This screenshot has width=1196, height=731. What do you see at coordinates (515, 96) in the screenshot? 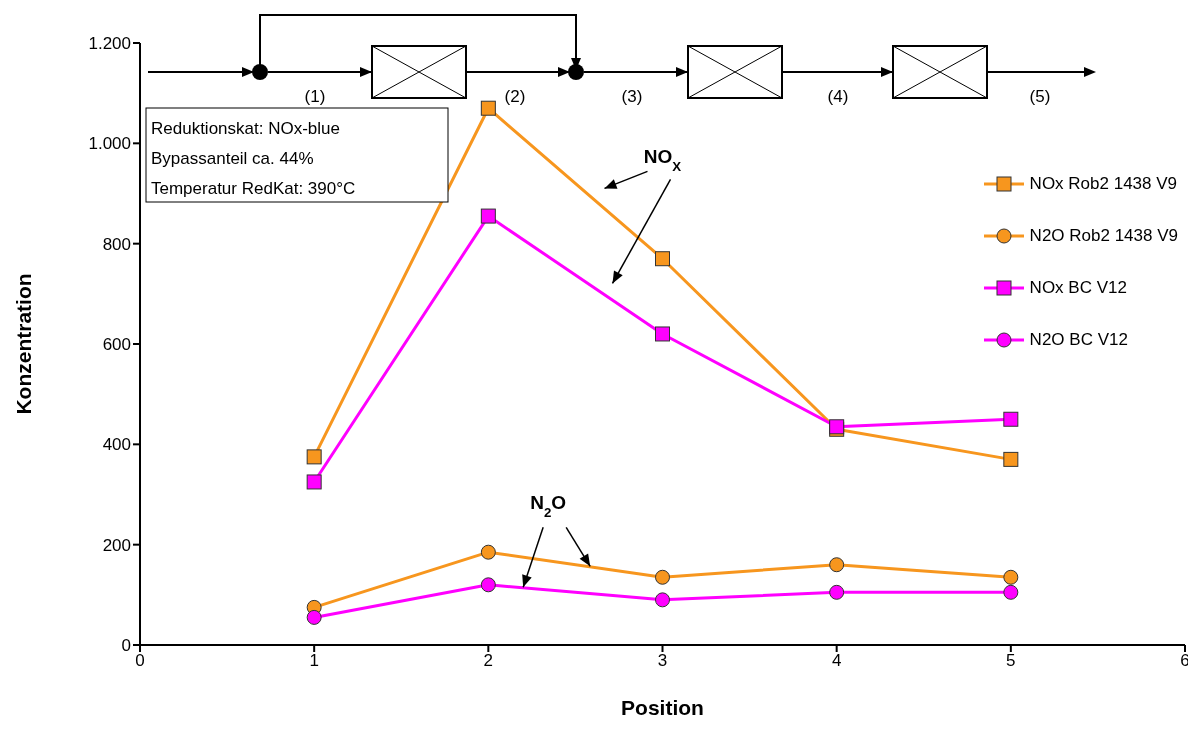
I see `annotation: (2)` at bounding box center [515, 96].